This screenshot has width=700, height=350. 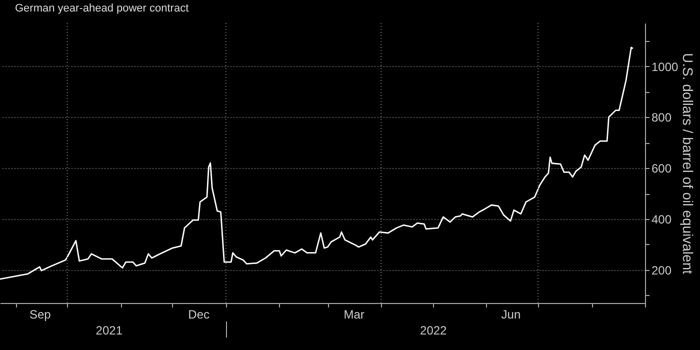 I want to click on y-tick-label: 400, so click(x=662, y=219).